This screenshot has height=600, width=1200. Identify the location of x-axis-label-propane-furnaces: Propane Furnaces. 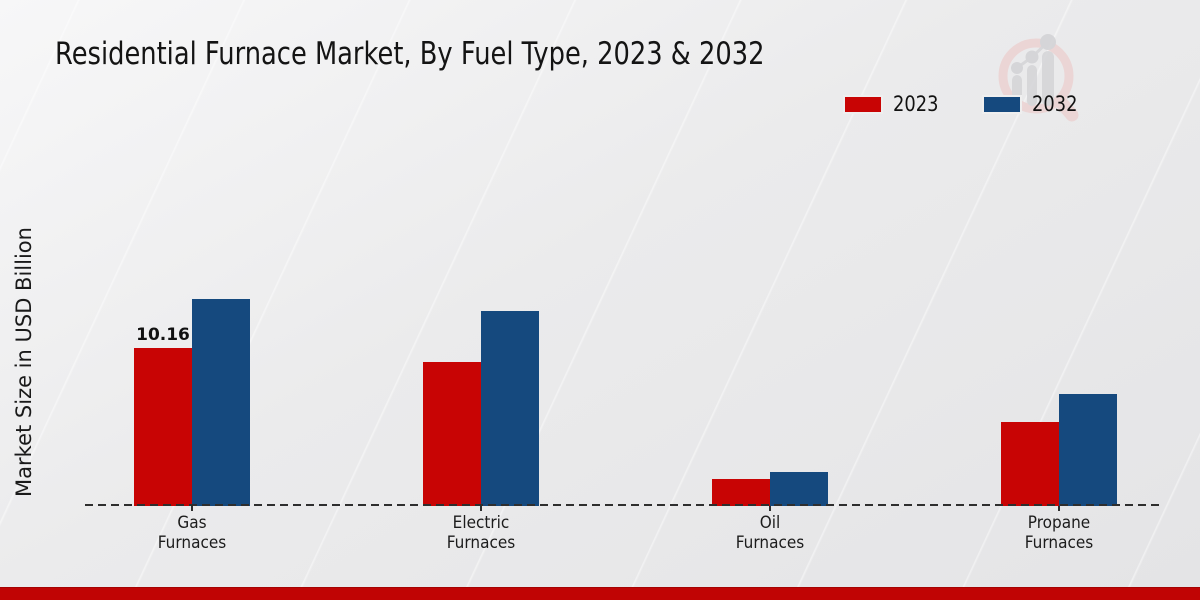
(1059, 533).